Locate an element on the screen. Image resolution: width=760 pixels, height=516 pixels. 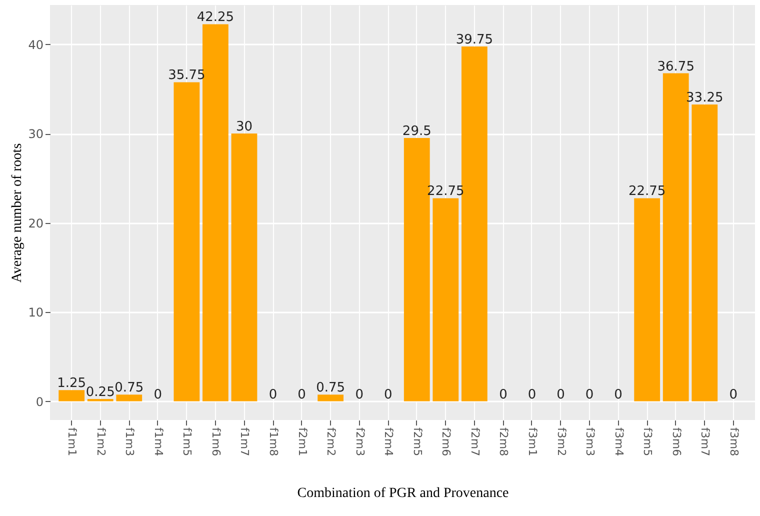
x-tick-label: f3m7 is located at coordinates (705, 442).